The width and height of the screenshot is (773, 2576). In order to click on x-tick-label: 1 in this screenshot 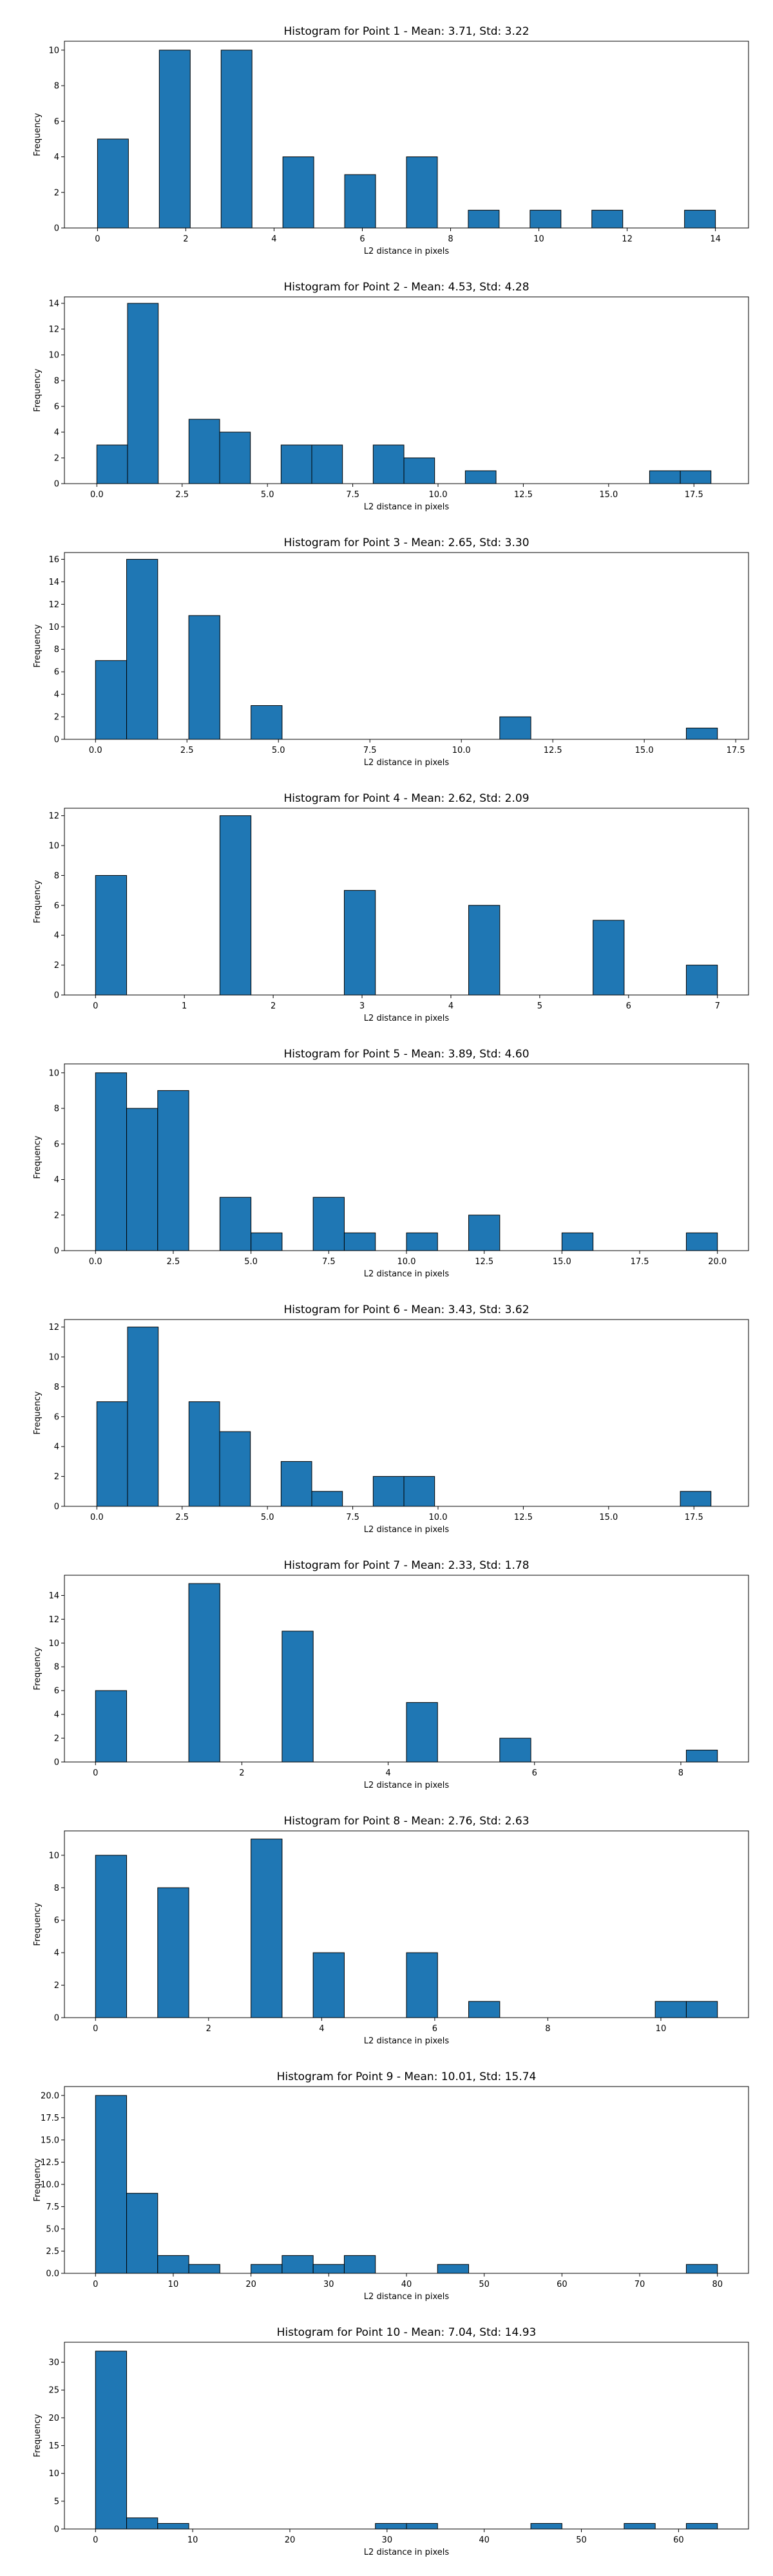, I will do `click(184, 1006)`.